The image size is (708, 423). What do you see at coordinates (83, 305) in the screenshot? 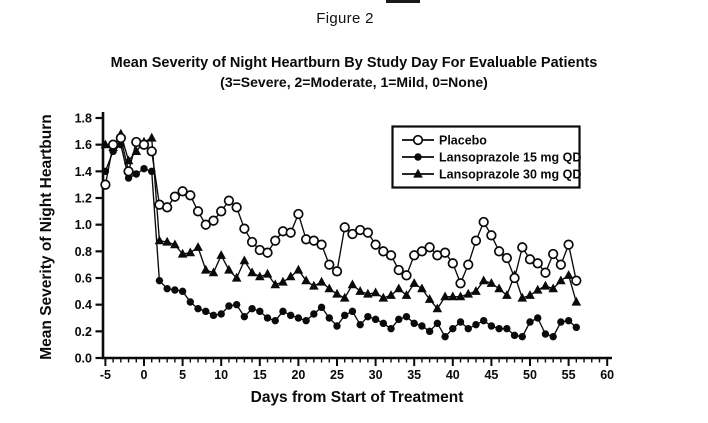
I see `svg-text: 0.4` at bounding box center [83, 305].